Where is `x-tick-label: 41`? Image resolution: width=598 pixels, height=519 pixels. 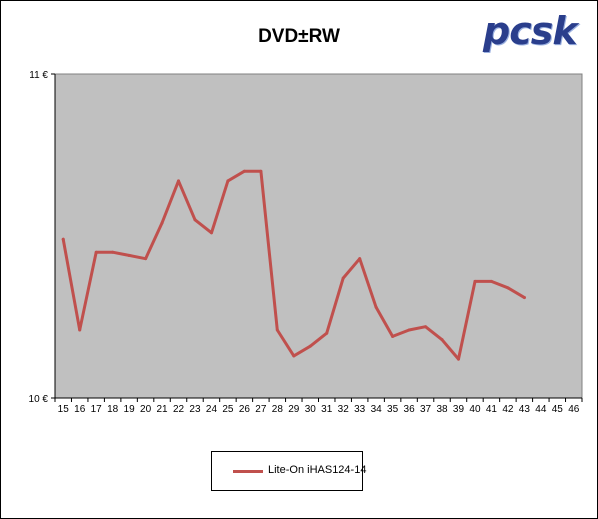 x-tick-label: 41 is located at coordinates (492, 409).